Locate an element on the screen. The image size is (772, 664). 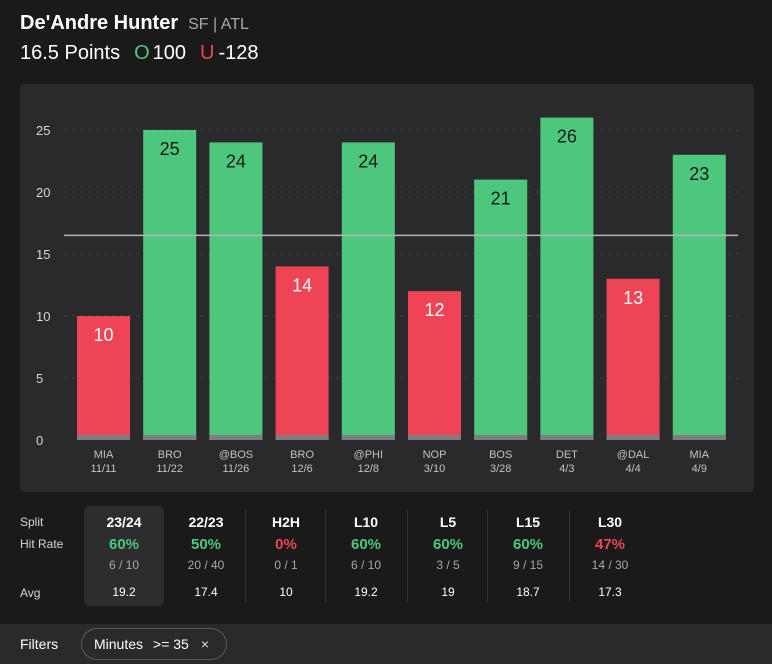
split-name: H2H is located at coordinates (285, 522).